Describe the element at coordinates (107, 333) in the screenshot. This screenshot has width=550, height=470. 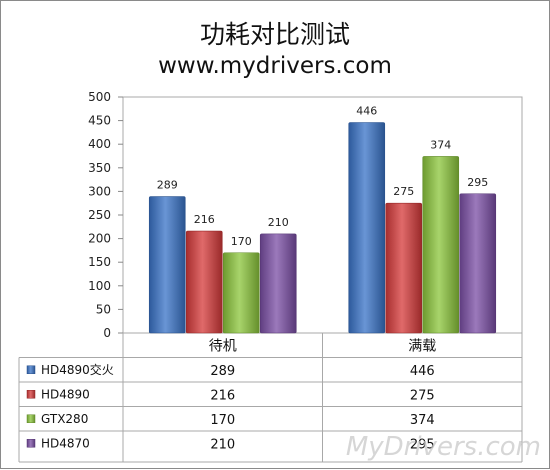
I see `y-tick-label: 0` at that location.